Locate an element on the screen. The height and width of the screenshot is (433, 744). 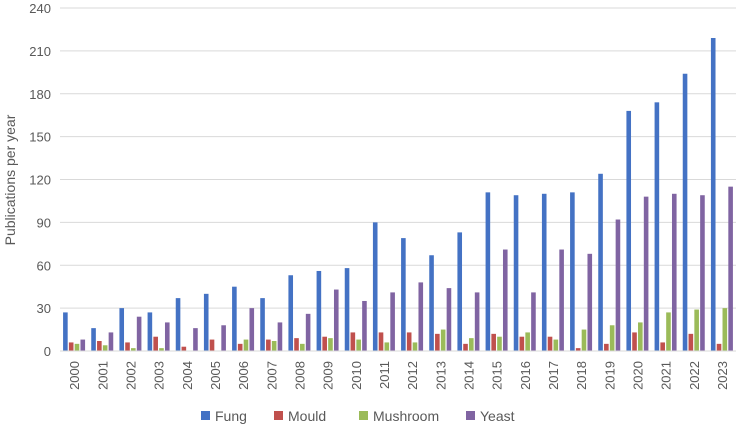
bar-fung-2013 is located at coordinates (431, 303).